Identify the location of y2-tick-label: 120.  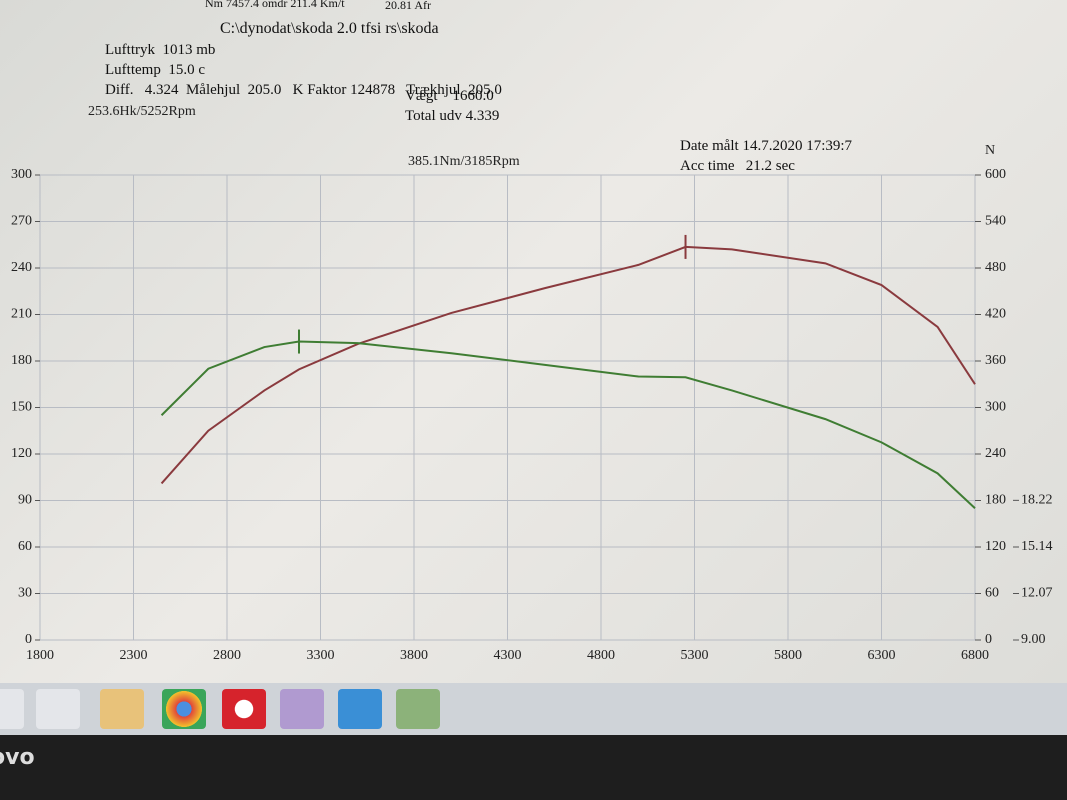
(995, 546).